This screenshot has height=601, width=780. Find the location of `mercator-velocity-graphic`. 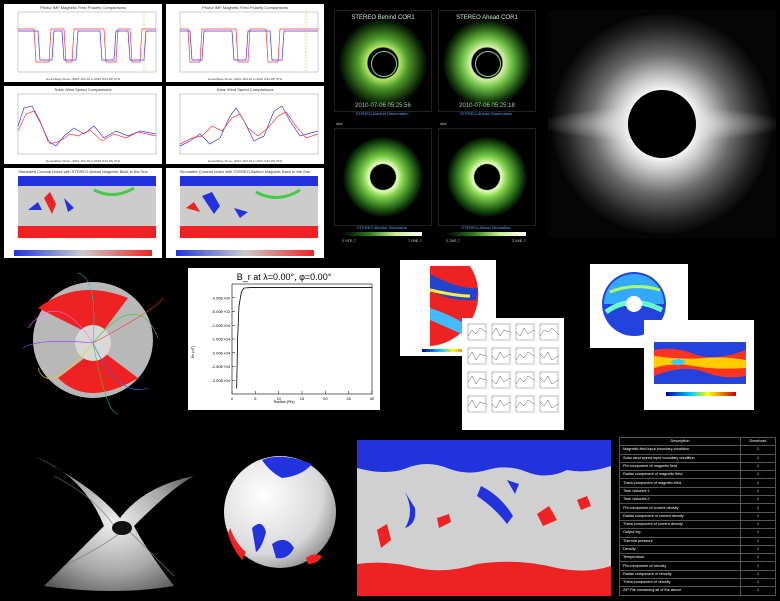

mercator-velocity-graphic is located at coordinates (700, 369).